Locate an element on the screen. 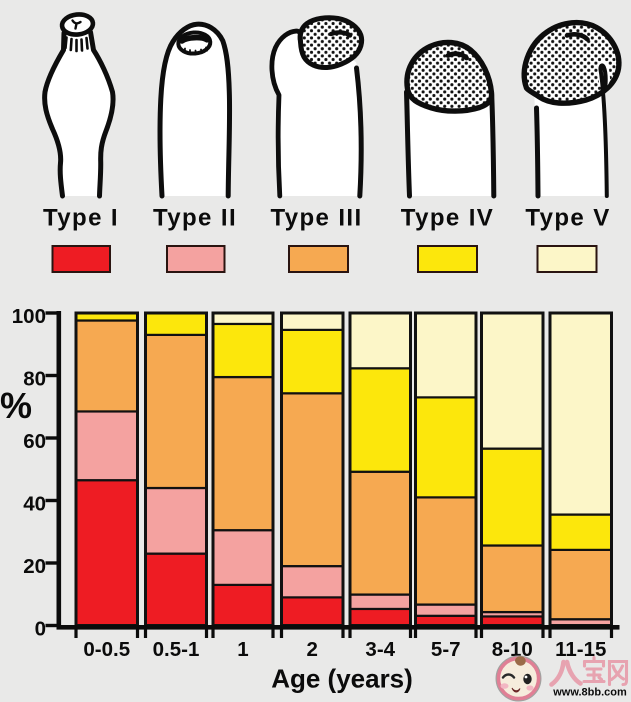 Image resolution: width=631 pixels, height=702 pixels. svg-text: 20 is located at coordinates (34, 566).